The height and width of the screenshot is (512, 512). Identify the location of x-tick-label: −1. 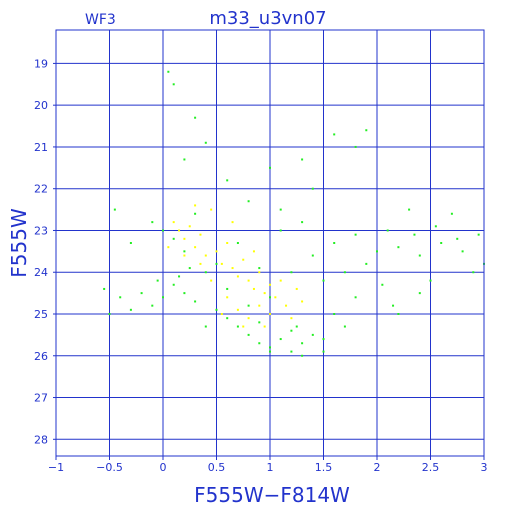
(56, 467).